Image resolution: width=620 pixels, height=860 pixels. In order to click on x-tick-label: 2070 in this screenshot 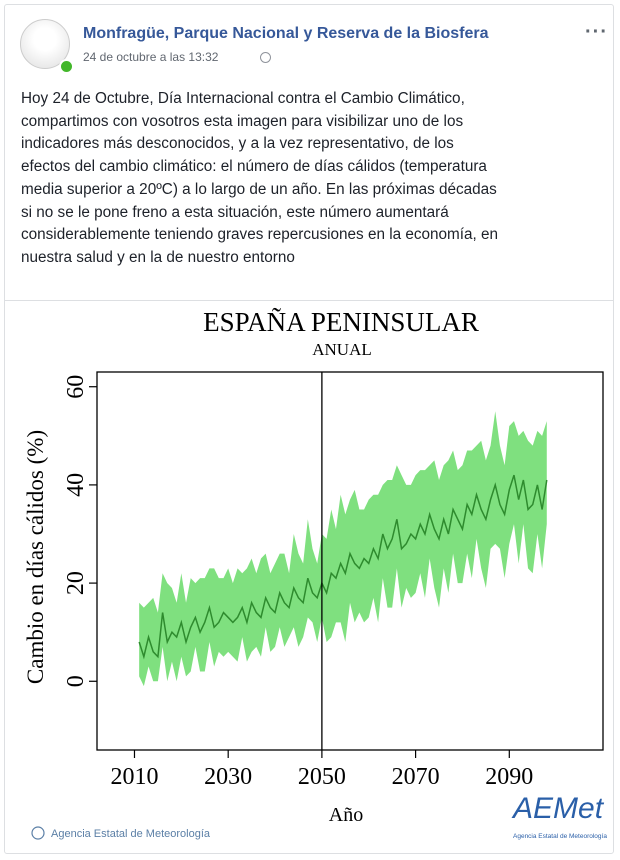, I will do `click(416, 777)`.